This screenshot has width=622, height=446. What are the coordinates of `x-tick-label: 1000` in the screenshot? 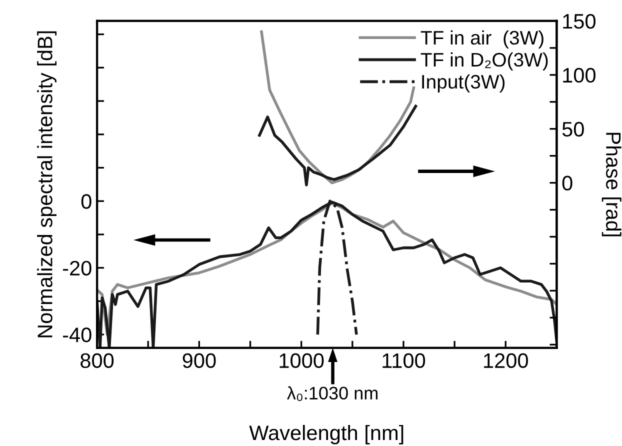 It's located at (302, 360).